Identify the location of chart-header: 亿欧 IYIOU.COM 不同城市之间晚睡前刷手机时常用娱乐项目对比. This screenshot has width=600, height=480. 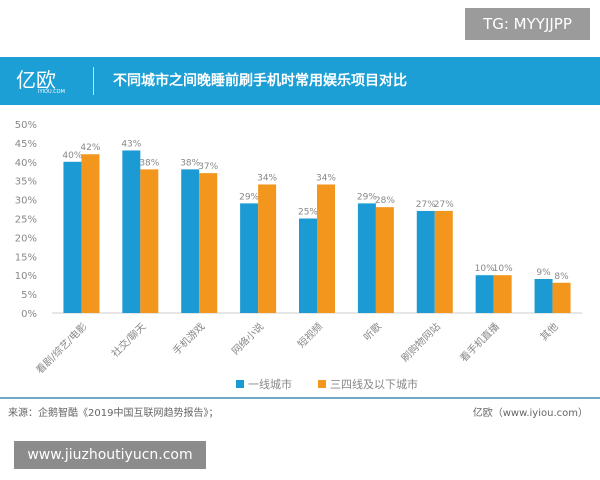
(300, 81).